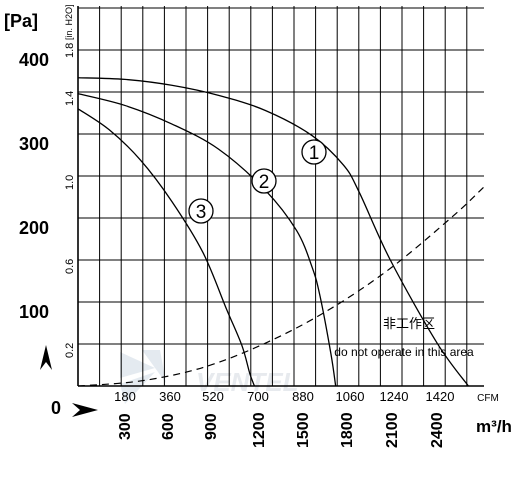 This screenshot has height=478, width=520. Describe the element at coordinates (303, 430) in the screenshot. I see `m3h-tick-label: 1500` at that location.